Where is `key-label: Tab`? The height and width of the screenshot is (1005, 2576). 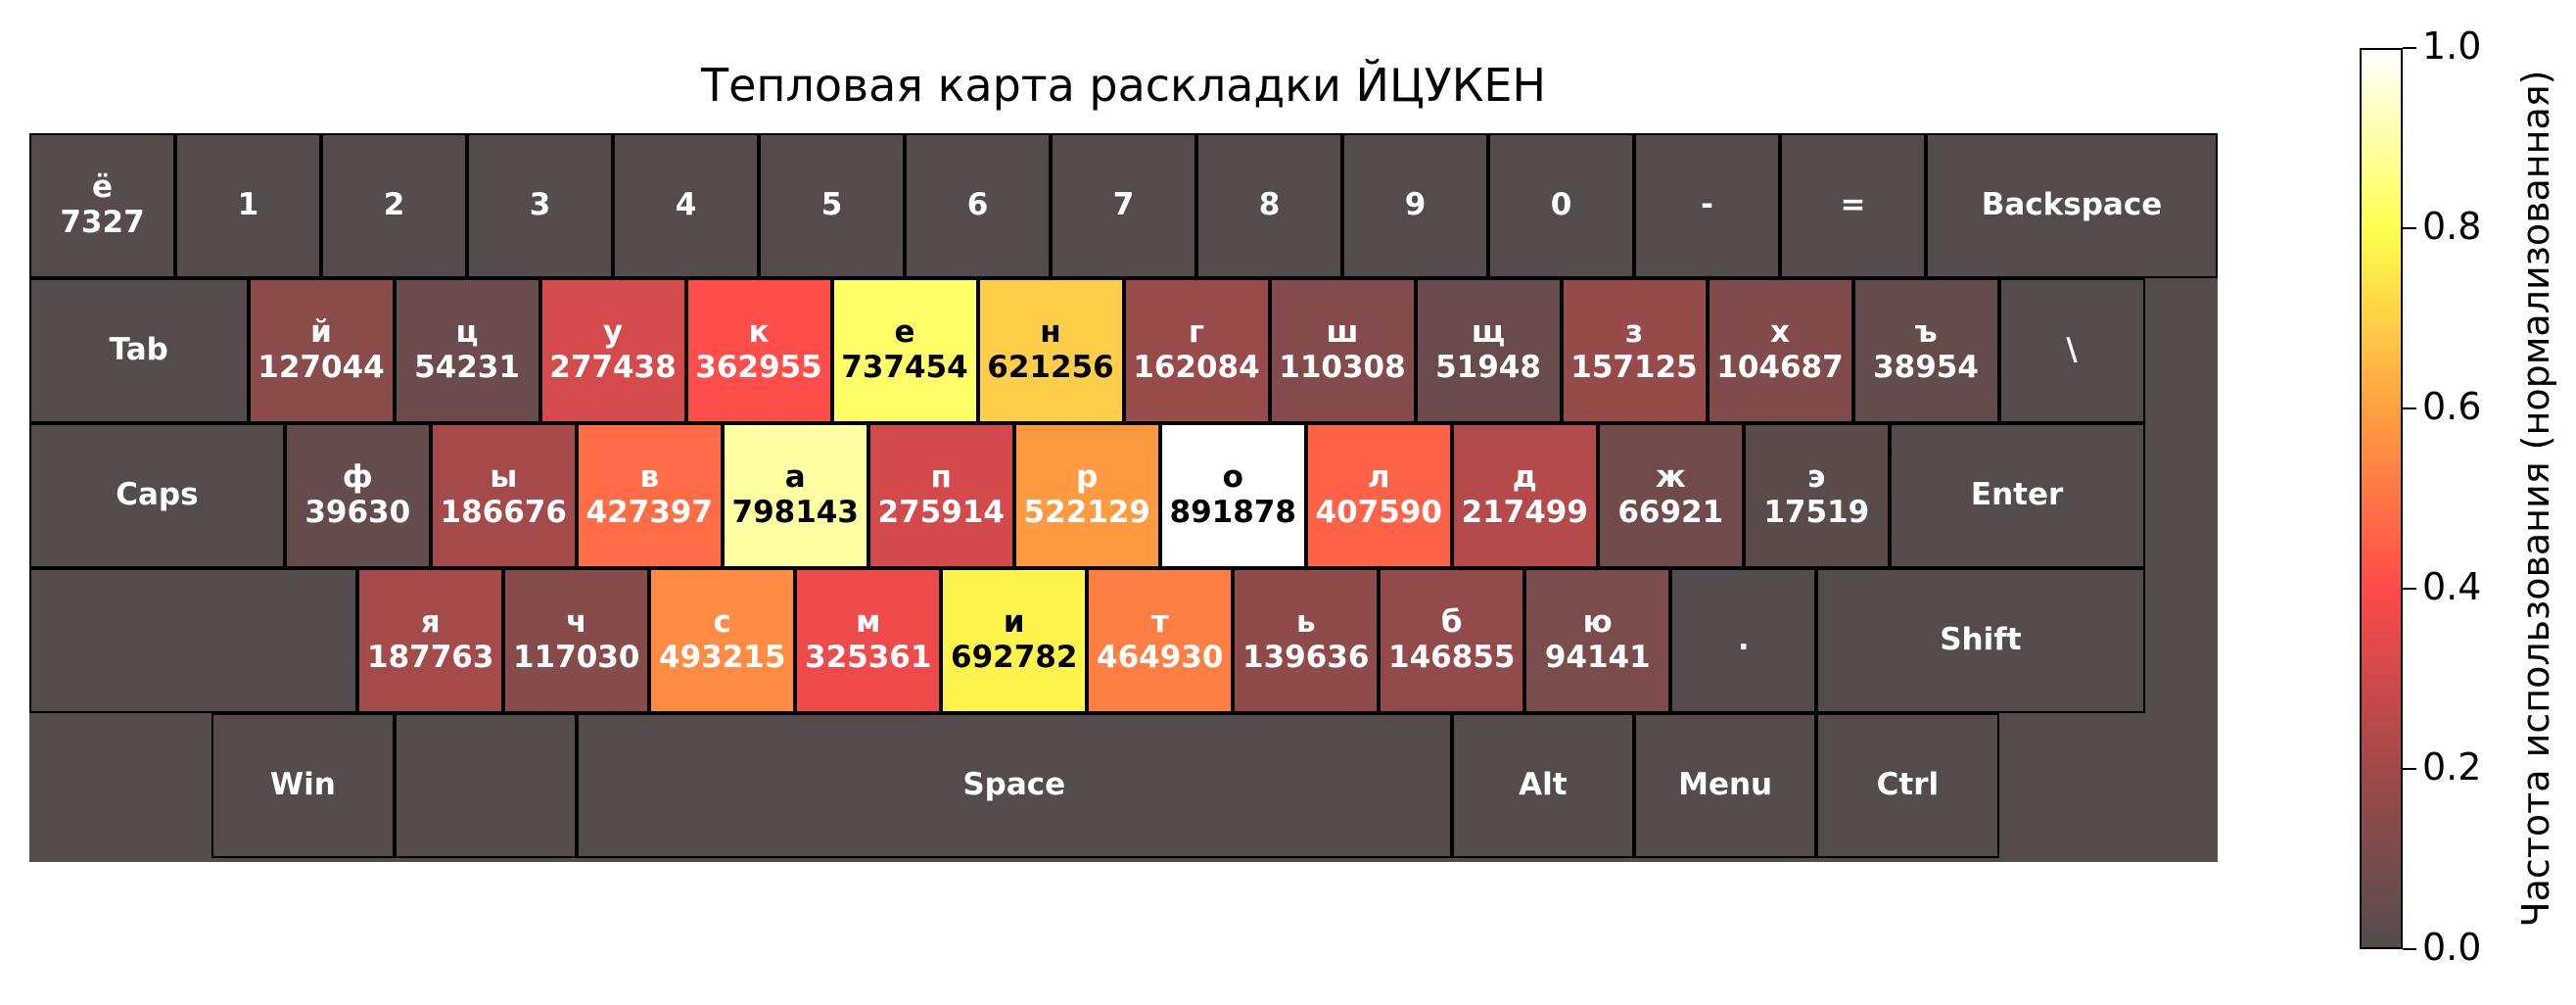
key-label: Tab is located at coordinates (138, 350).